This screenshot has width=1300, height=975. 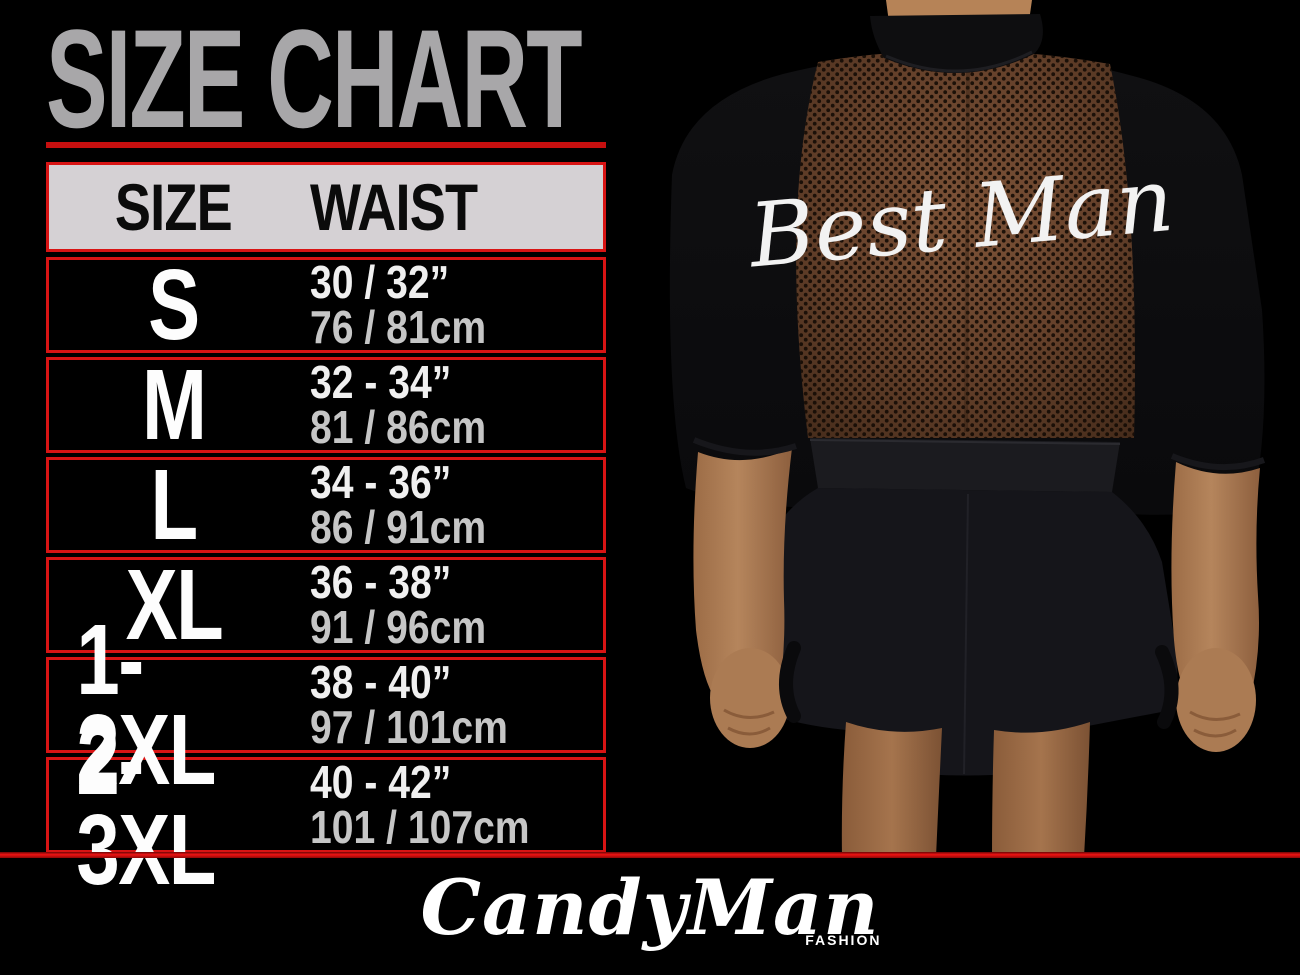 I want to click on title-underline, so click(x=326, y=145).